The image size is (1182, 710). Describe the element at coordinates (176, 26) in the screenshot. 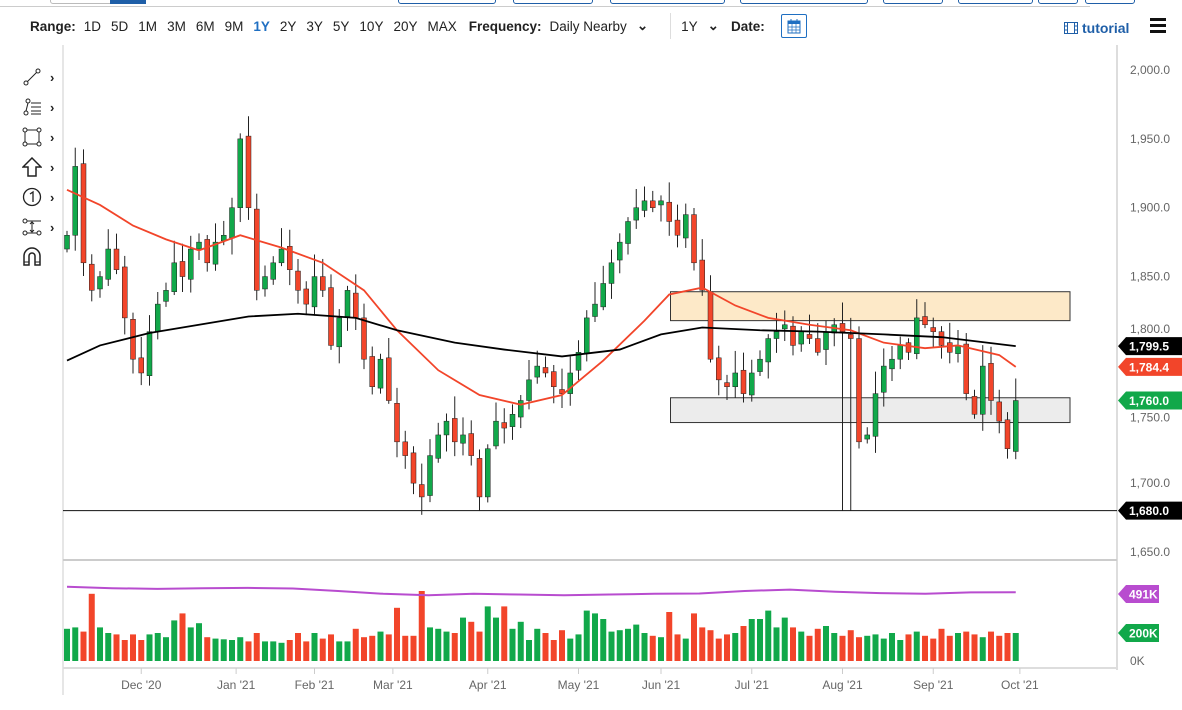

I see `range-3m: 3M` at that location.